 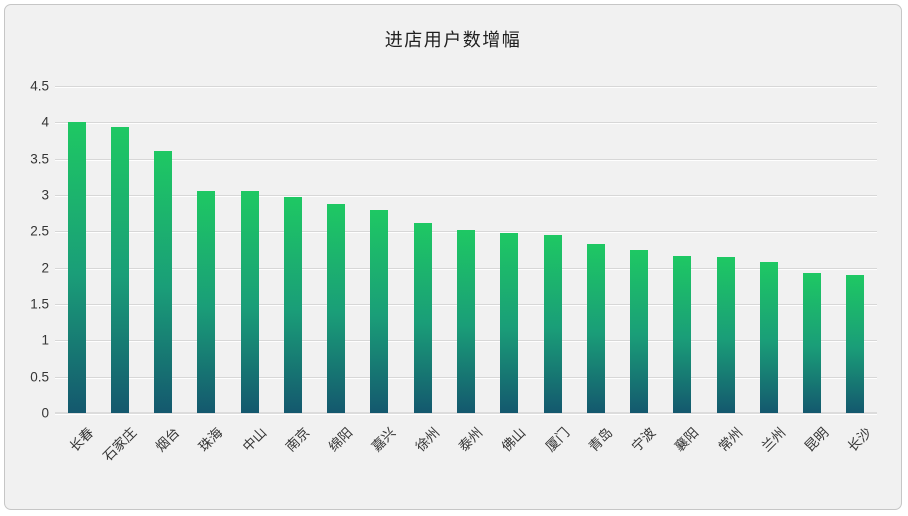 I want to click on bar-石家庄, so click(x=119, y=269).